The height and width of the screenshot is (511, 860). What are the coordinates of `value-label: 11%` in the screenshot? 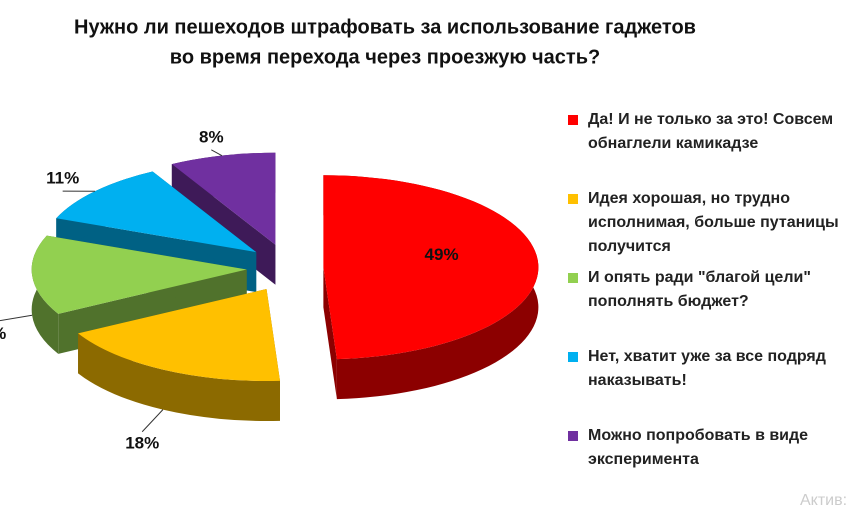 It's located at (62, 178).